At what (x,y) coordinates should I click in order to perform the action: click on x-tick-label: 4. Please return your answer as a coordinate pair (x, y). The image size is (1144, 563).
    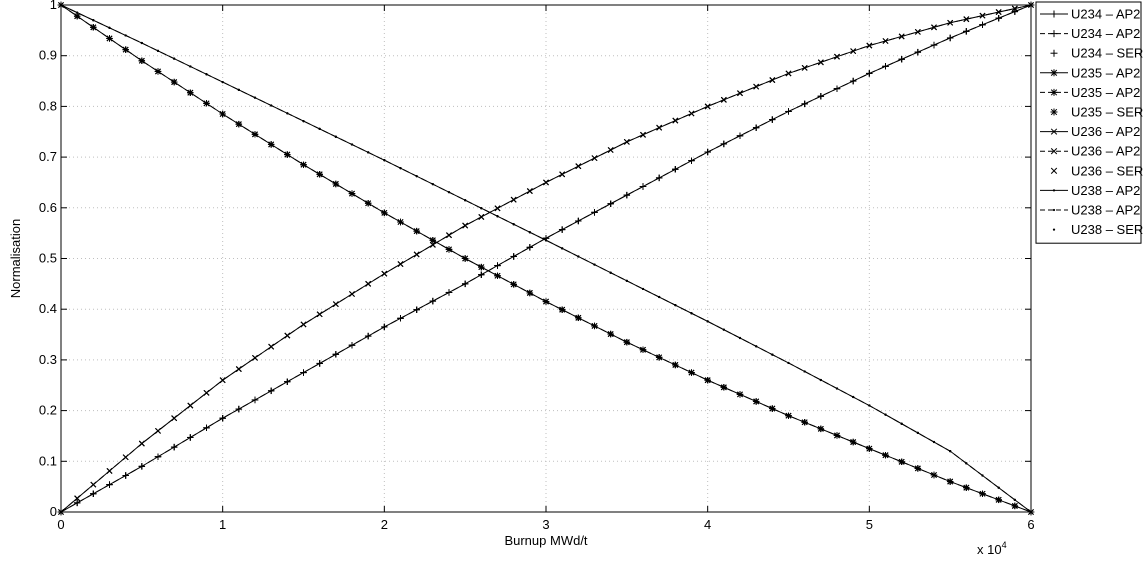
    Looking at the image, I should click on (707, 524).